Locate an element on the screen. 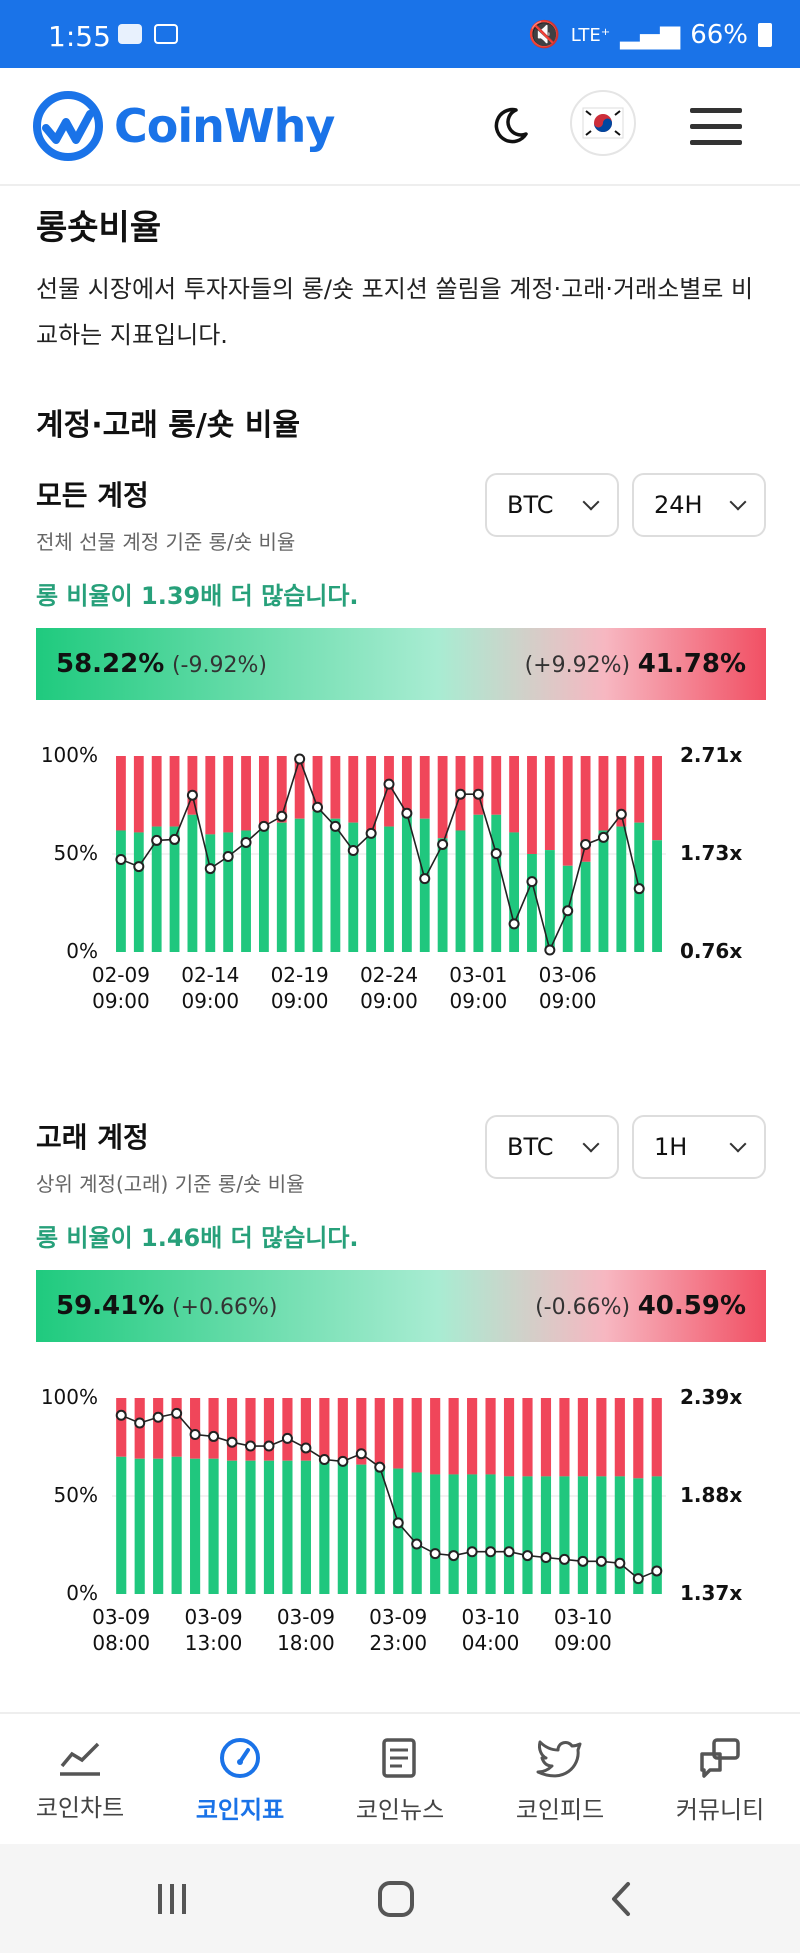  dark-mode-icon is located at coordinates (510, 126).